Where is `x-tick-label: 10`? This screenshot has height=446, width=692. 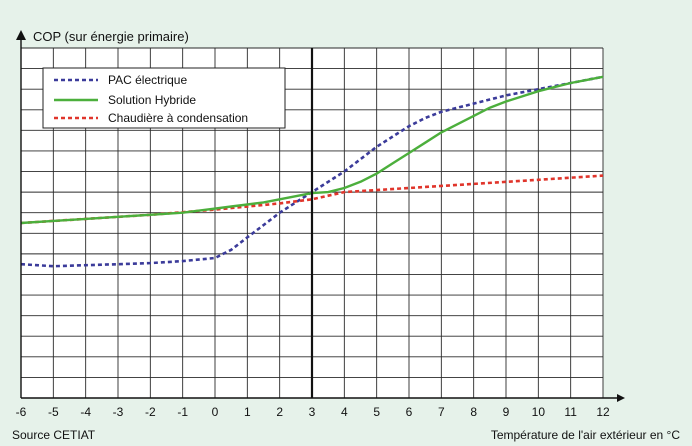
x-tick-label: 10 is located at coordinates (539, 412).